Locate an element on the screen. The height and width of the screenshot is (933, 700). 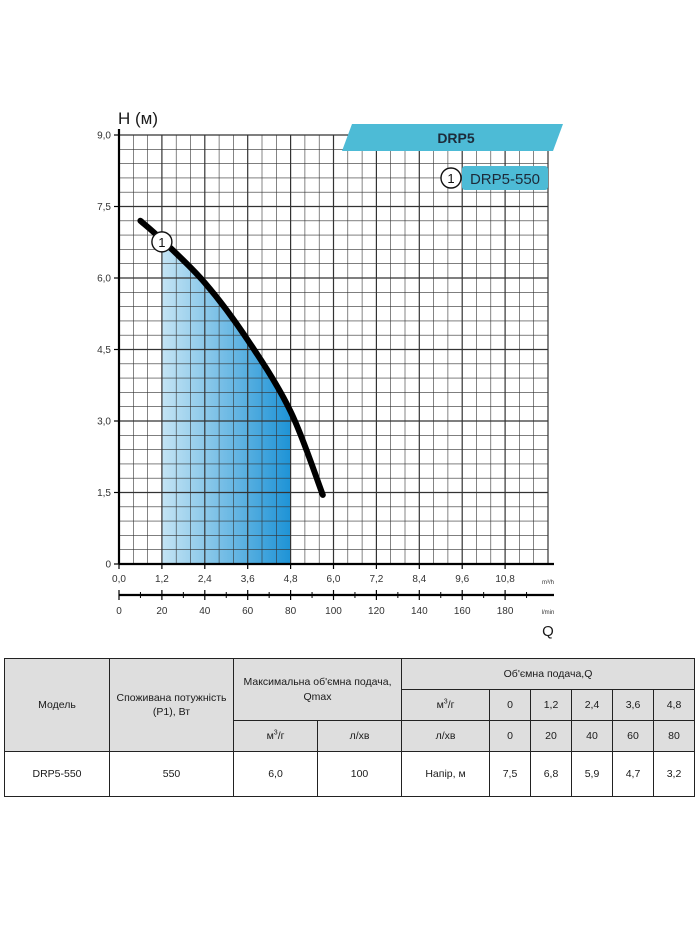
header-power: Споживана потужність (P1), Вт is located at coordinates (171, 705).